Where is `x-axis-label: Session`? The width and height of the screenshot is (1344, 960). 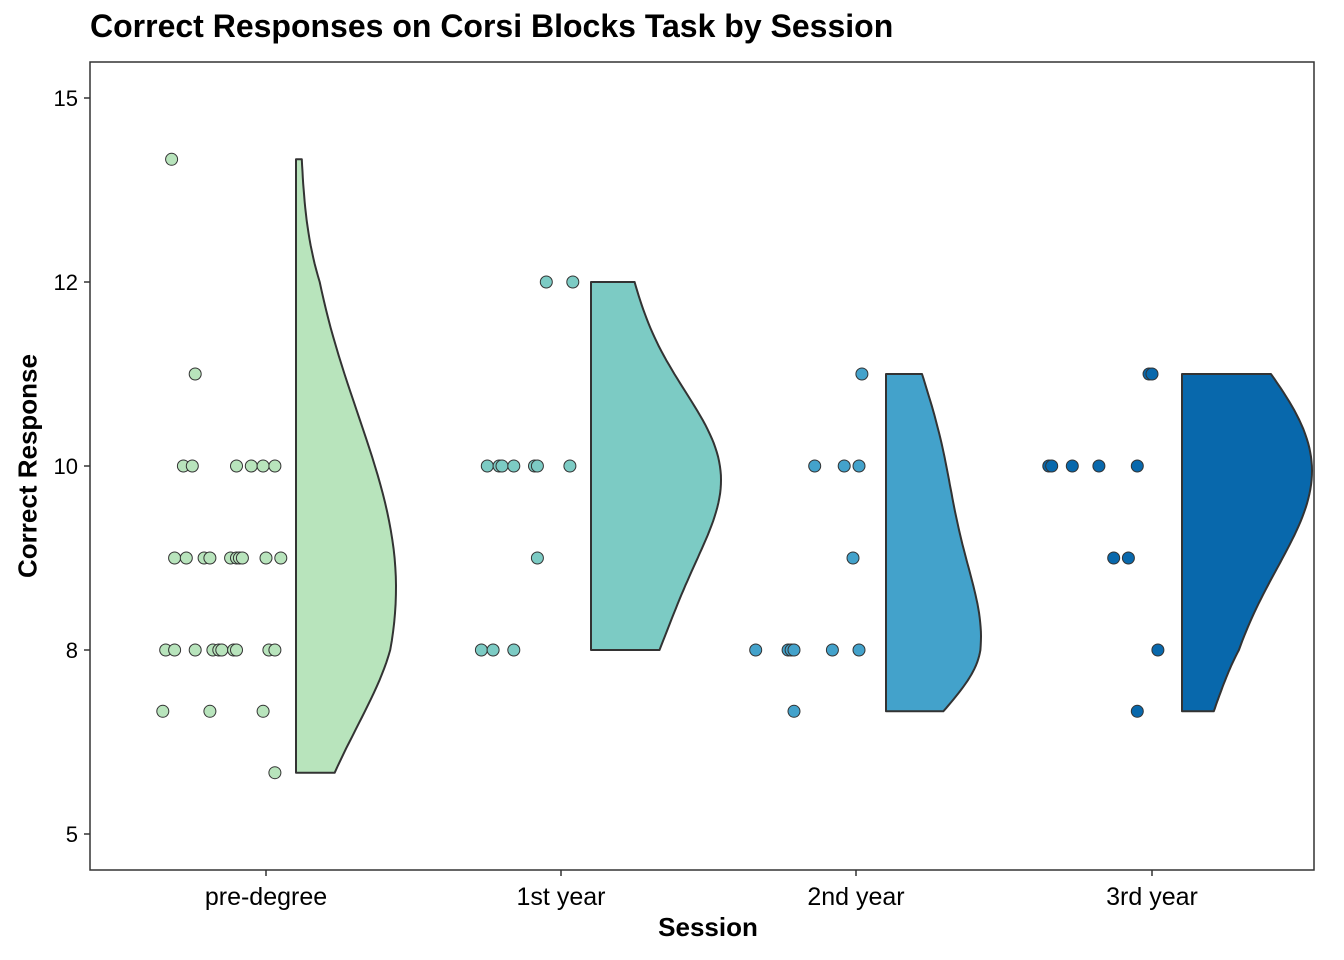
x-axis-label: Session is located at coordinates (708, 927).